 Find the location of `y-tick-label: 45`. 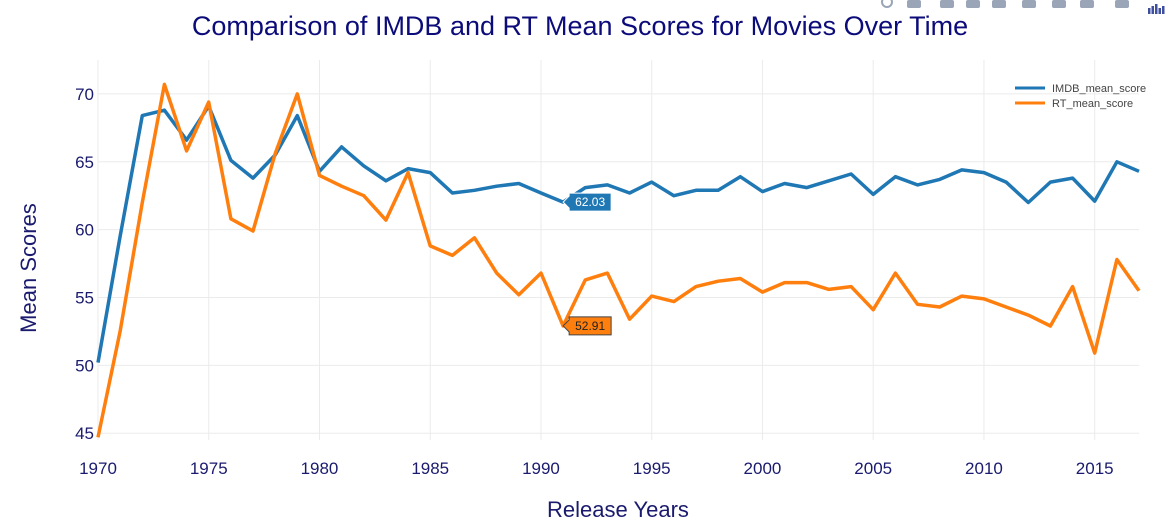

y-tick-label: 45 is located at coordinates (84, 433).